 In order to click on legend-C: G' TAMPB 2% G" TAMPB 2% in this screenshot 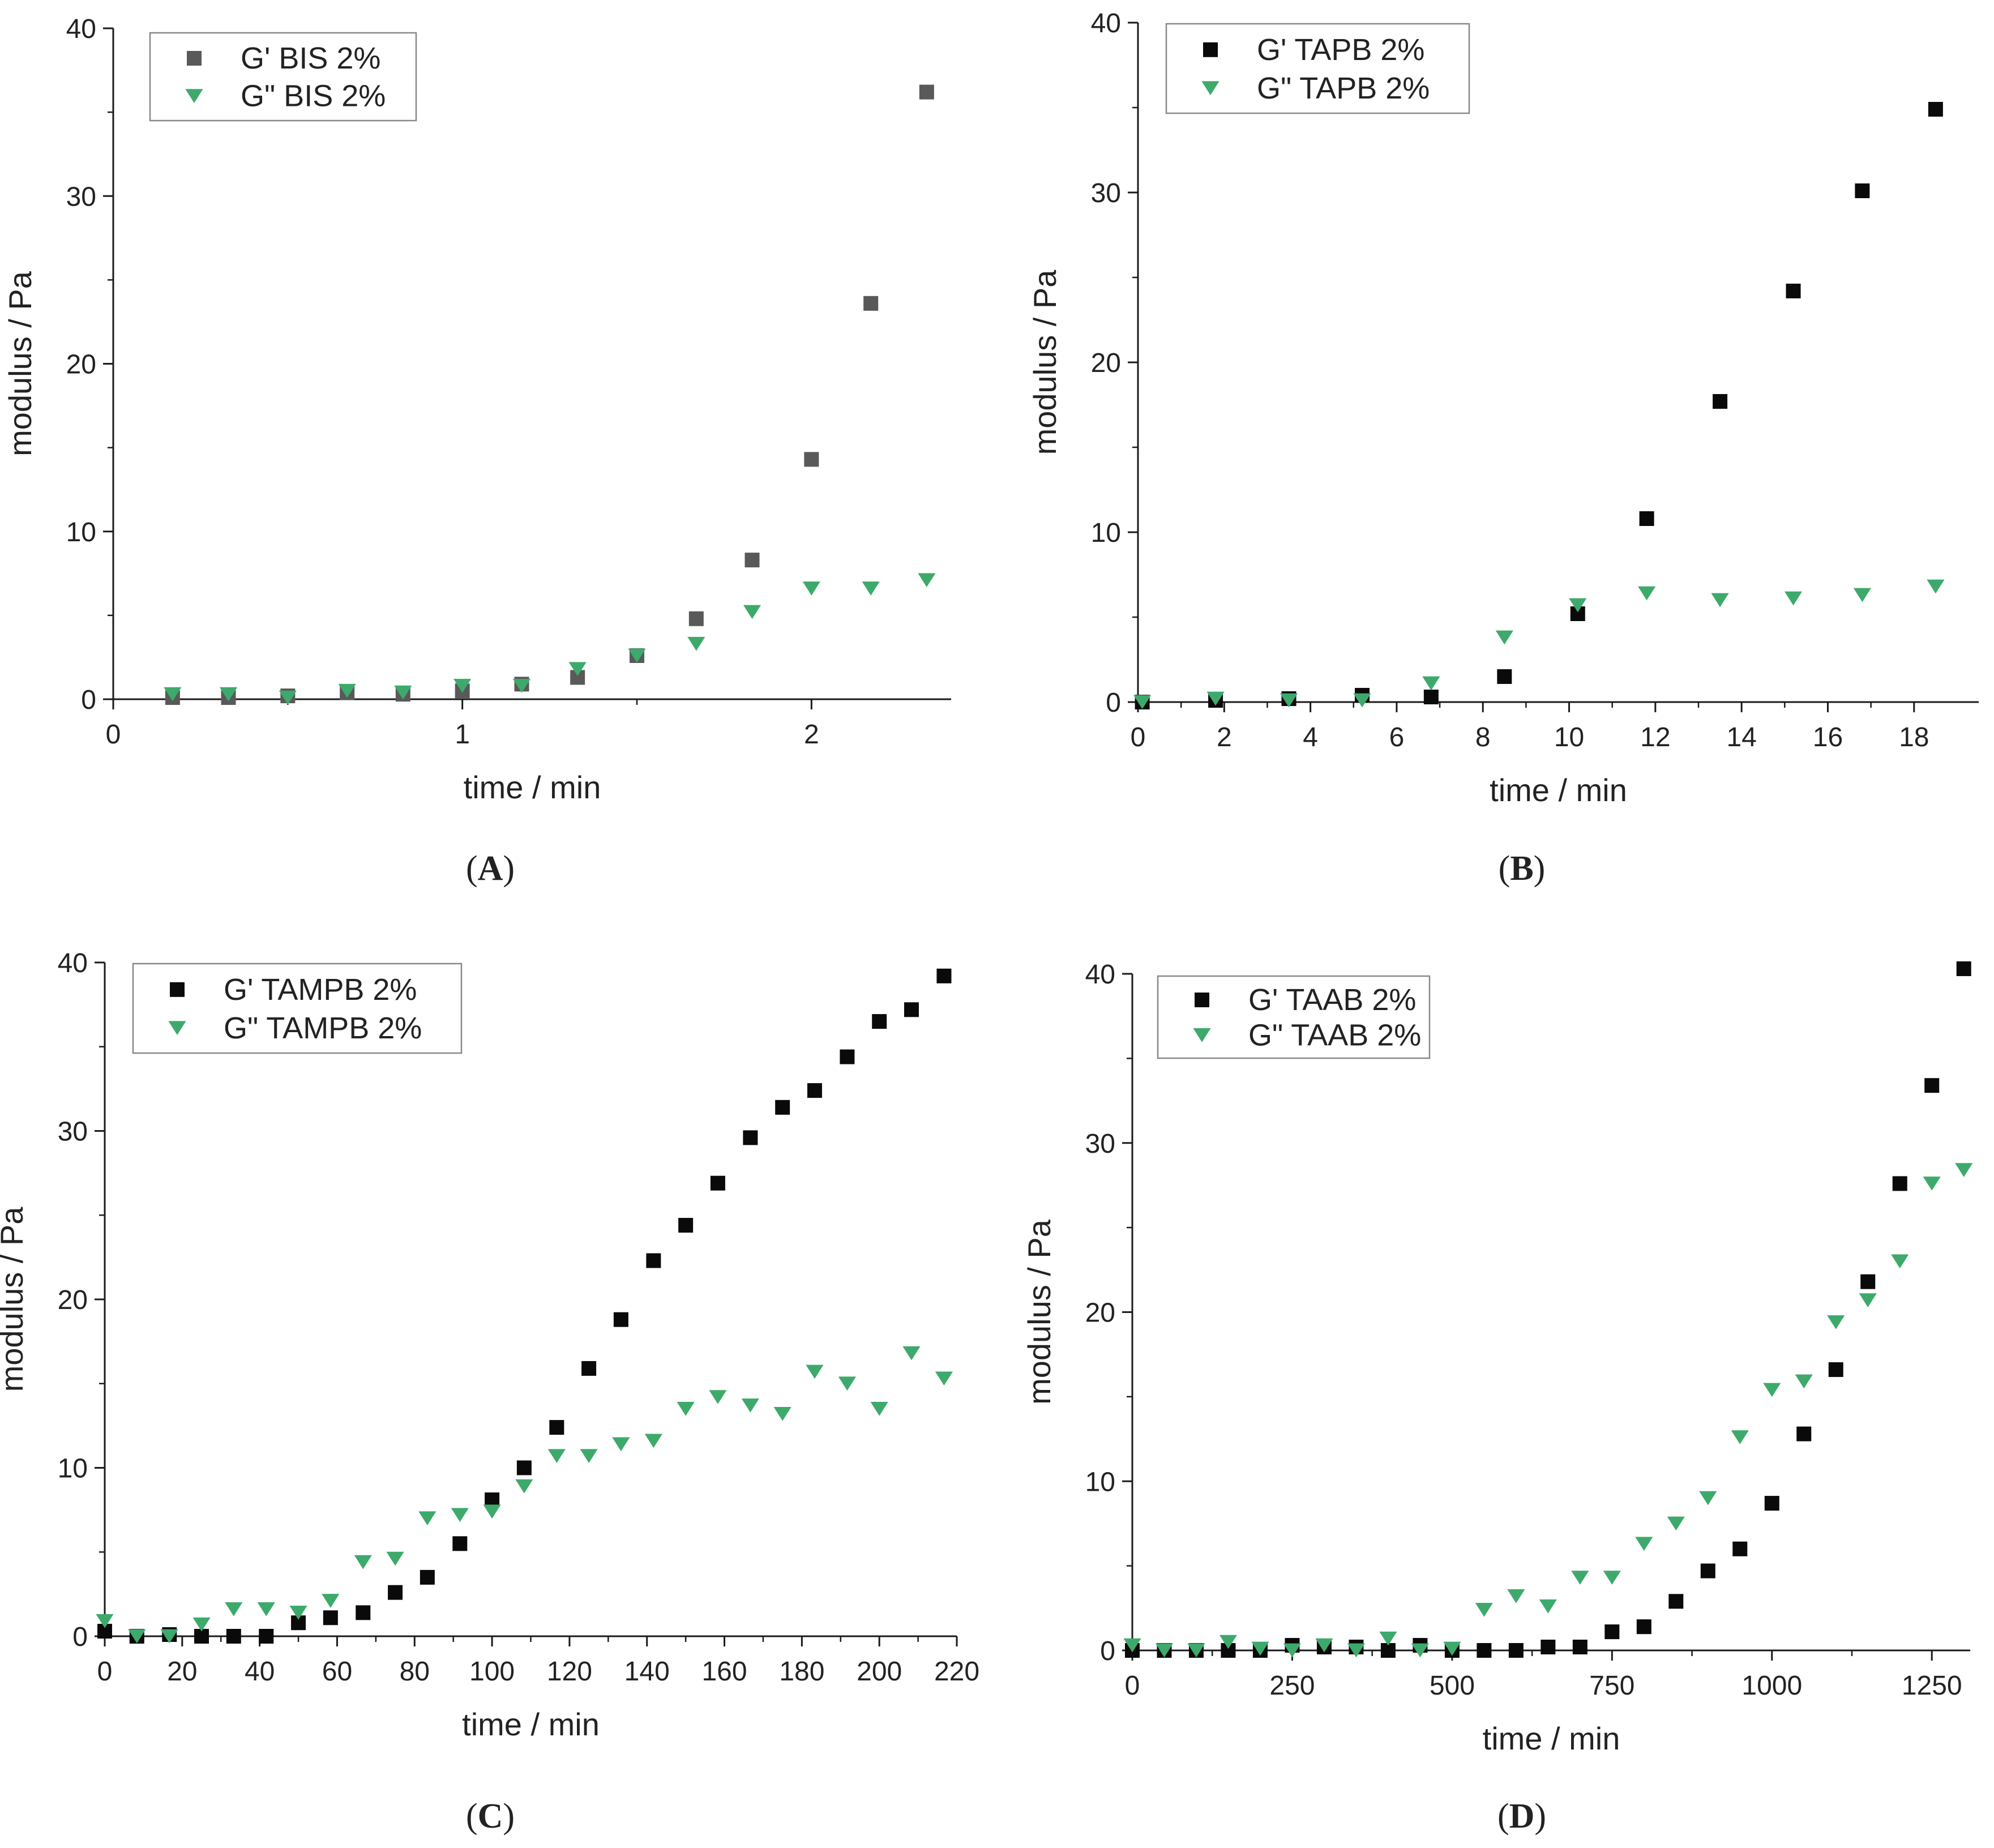, I will do `click(297, 1008)`.